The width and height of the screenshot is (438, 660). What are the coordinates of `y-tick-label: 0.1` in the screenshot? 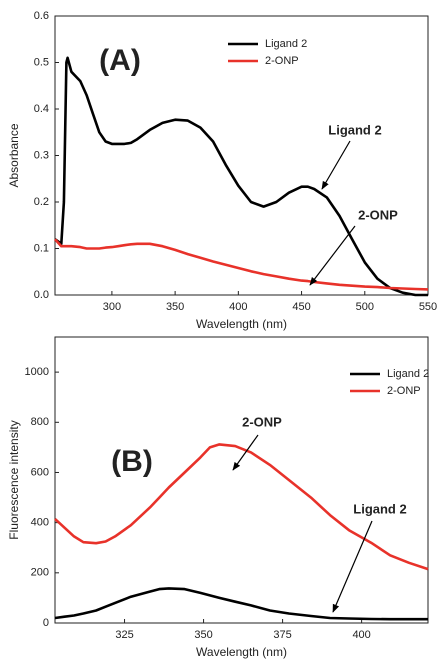 It's located at (41, 248).